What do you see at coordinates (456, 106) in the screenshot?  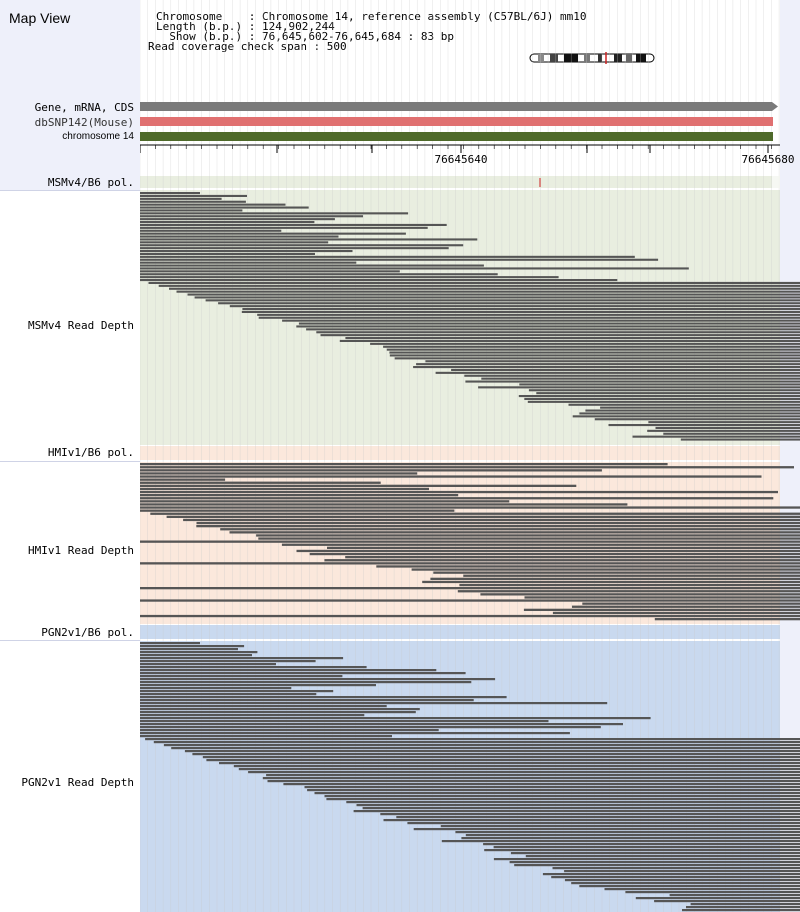 I see `gene-track-bar` at bounding box center [456, 106].